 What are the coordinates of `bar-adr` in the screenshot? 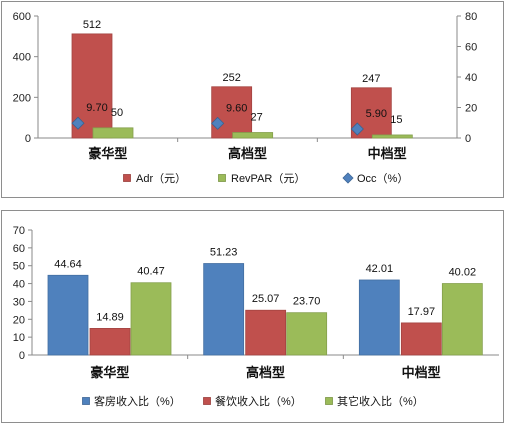 It's located at (232, 112).